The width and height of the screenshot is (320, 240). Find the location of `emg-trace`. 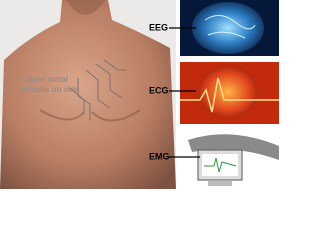

emg-trace is located at coordinates (220, 165).